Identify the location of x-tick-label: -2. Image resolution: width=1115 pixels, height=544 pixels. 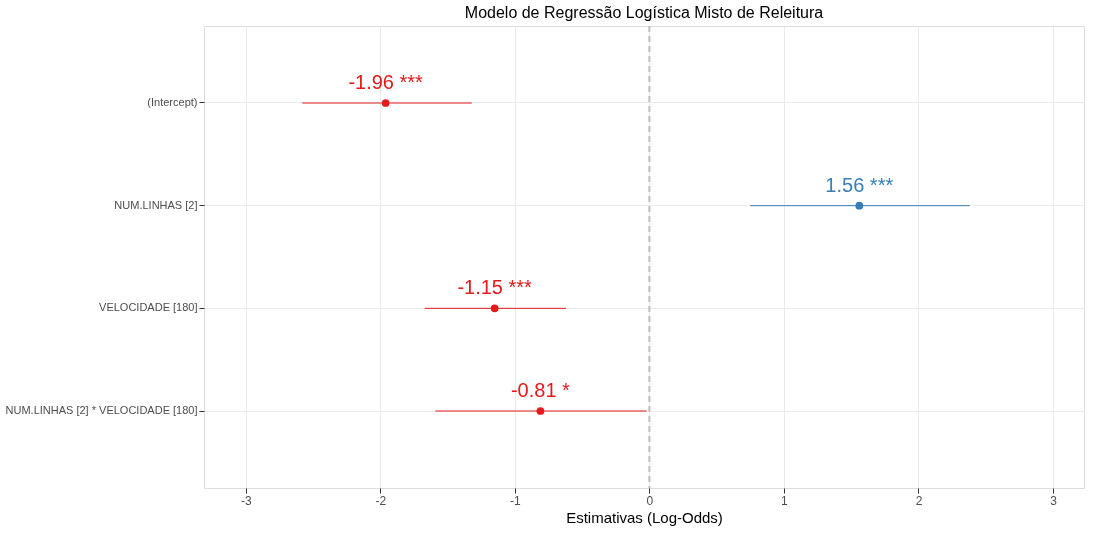
(381, 500).